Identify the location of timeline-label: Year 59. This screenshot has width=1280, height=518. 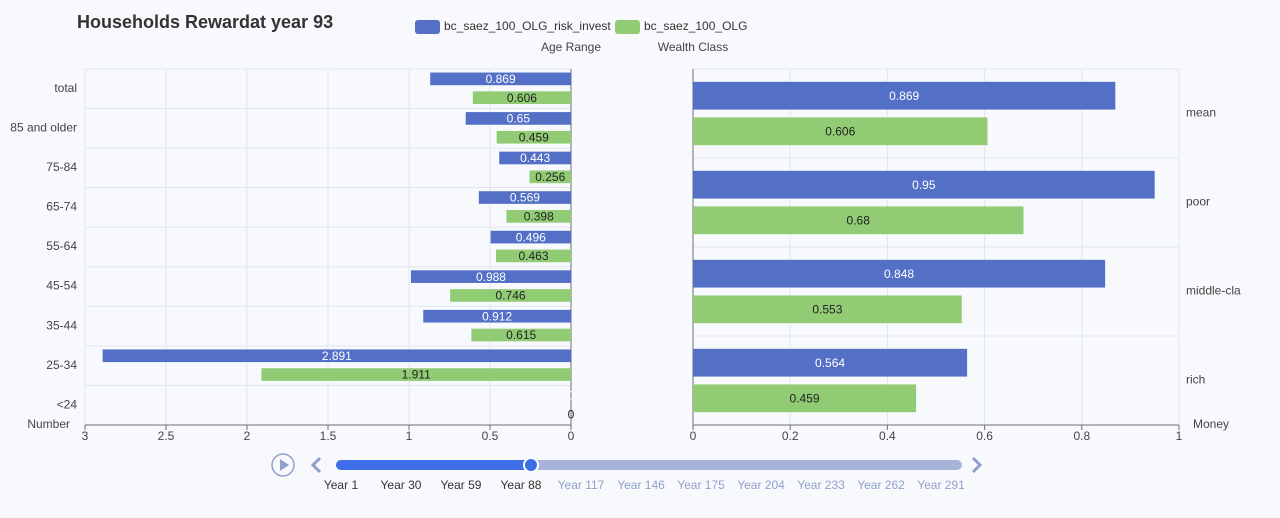
(461, 485).